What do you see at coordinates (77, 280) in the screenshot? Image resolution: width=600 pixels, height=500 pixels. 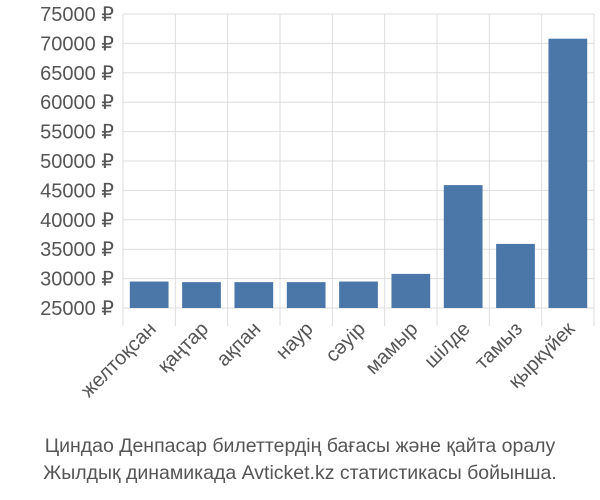 I see `y-tick-label: 30000 ₽` at bounding box center [77, 280].